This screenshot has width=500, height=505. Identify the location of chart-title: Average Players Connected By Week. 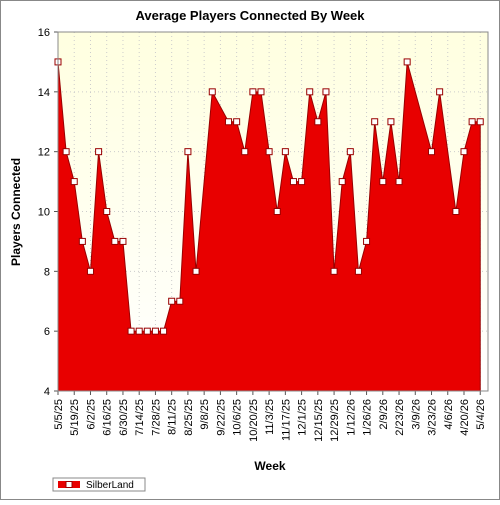
(250, 15).